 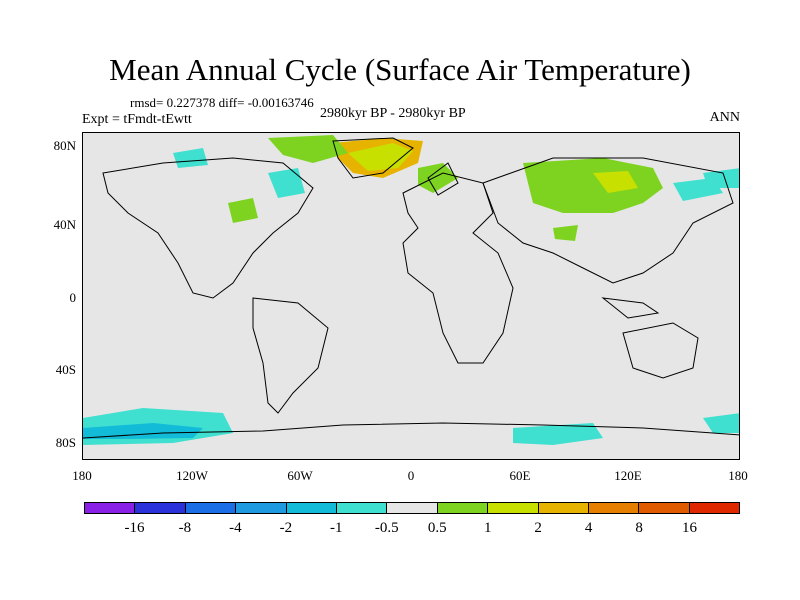 What do you see at coordinates (721, 178) in the screenshot?
I see `east-cyan-region` at bounding box center [721, 178].